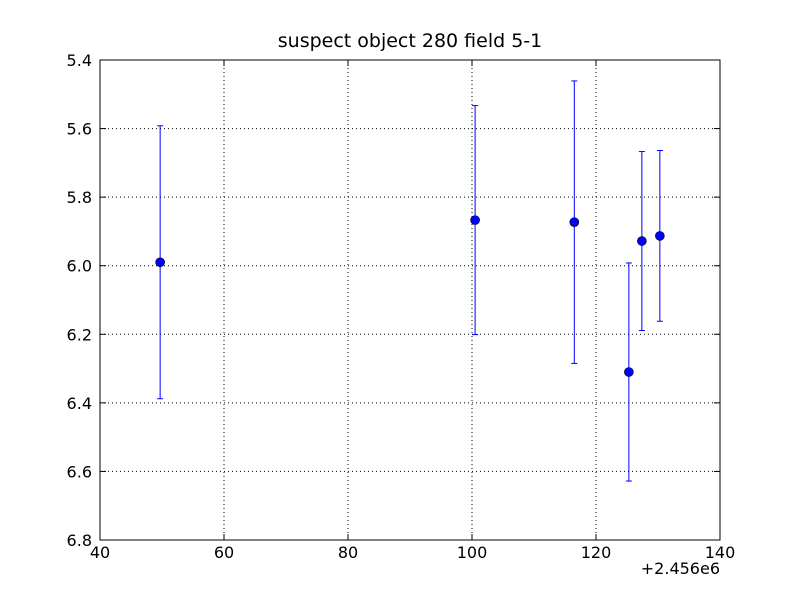  I want to click on y-tick-label: 6.6, so click(79, 471).